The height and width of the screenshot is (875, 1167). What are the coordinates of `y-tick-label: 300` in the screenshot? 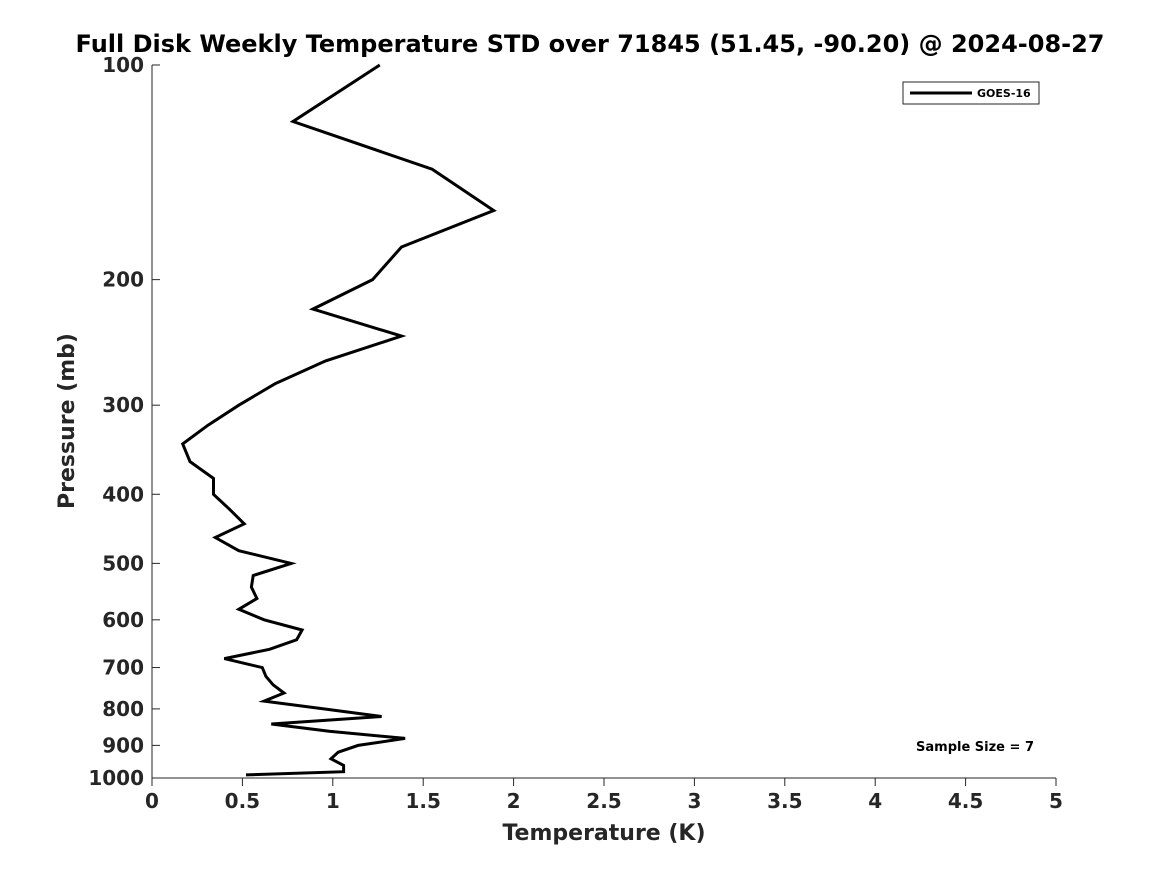 It's located at (123, 405).